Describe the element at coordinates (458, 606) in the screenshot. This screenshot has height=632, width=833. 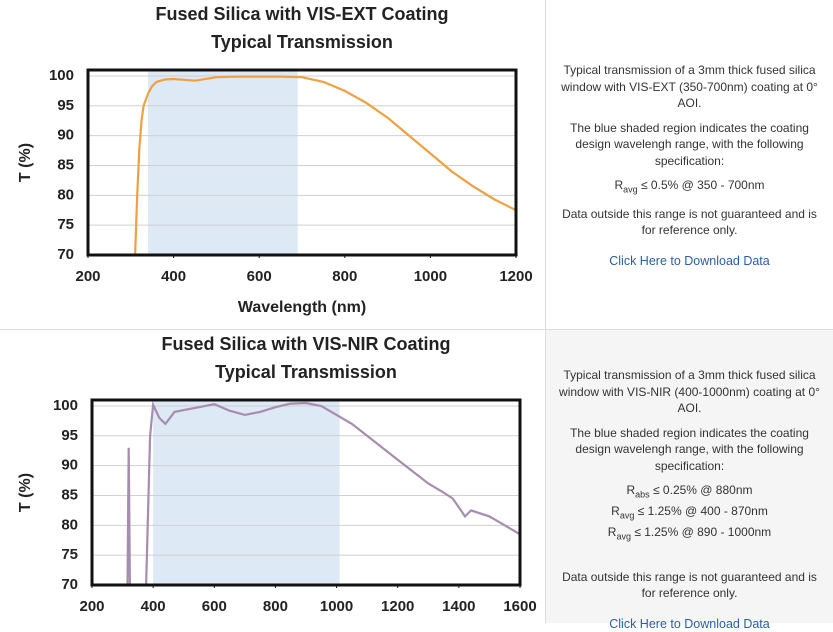
I see `x-tick-label: 1400` at that location.